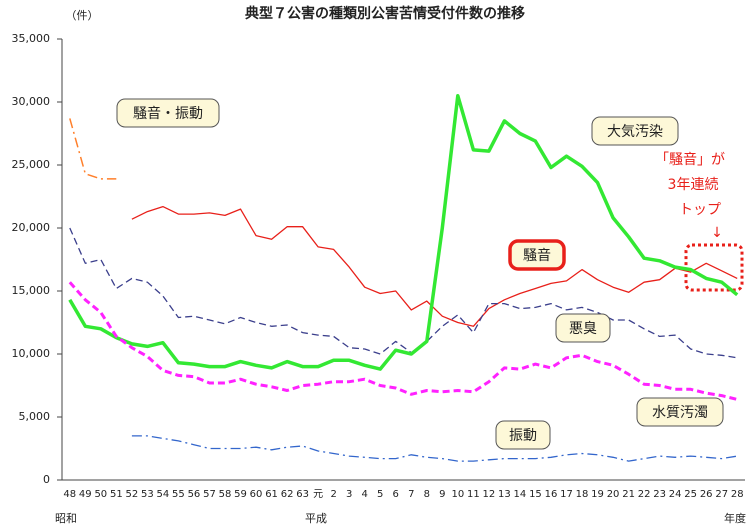 Image resolution: width=754 pixels, height=531 pixels. Describe the element at coordinates (209, 494) in the screenshot. I see `x-tick-label: 57` at that location.